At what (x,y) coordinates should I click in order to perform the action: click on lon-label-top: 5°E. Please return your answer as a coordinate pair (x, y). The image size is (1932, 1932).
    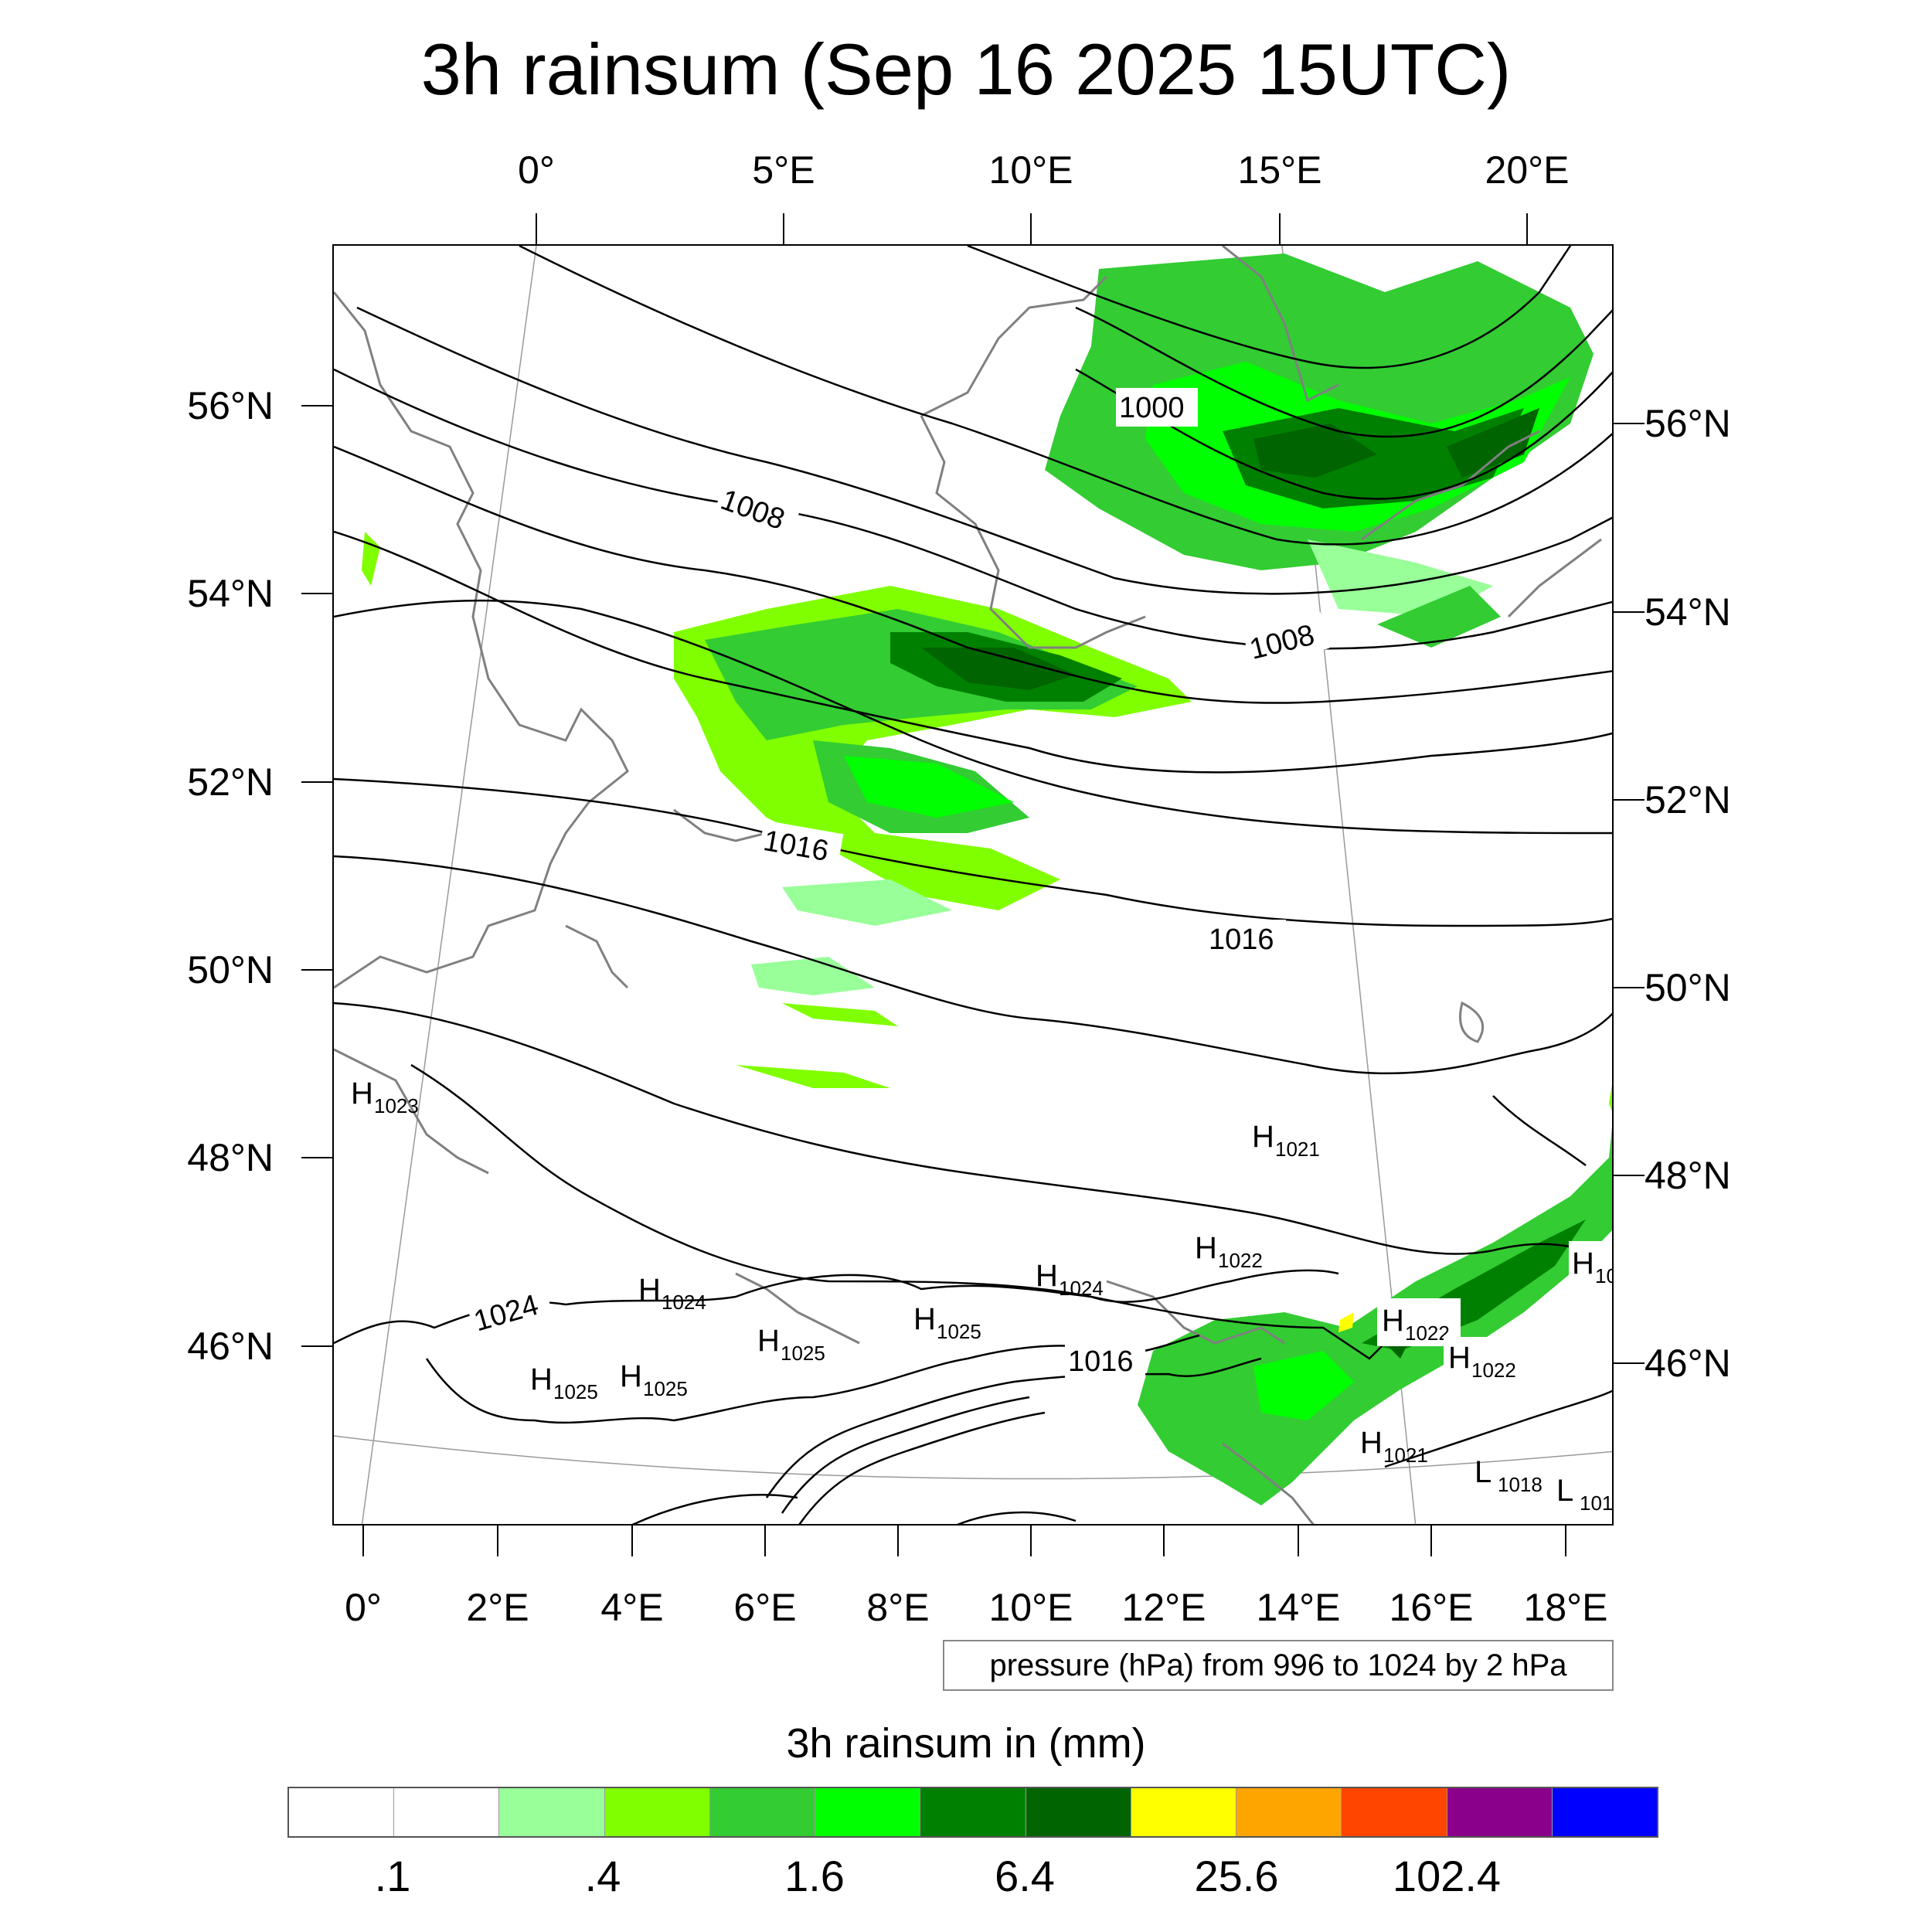
    Looking at the image, I should click on (784, 170).